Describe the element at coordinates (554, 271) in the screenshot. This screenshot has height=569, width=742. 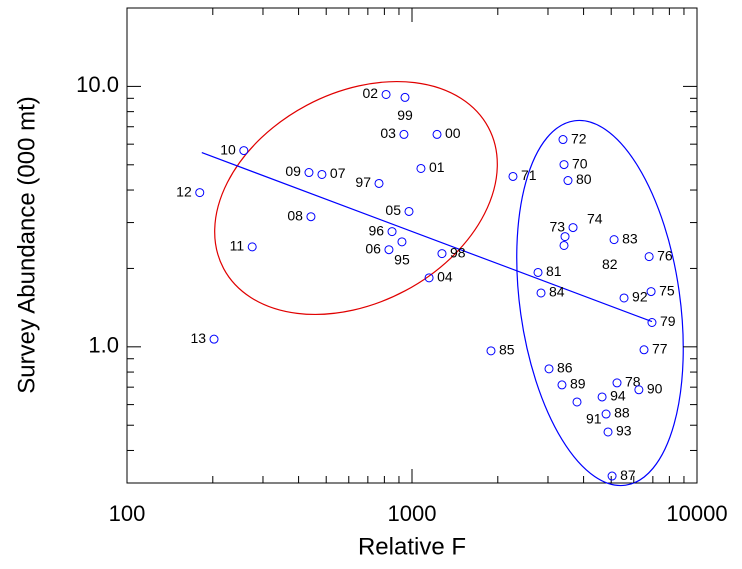
I see `point-label: 81` at that location.